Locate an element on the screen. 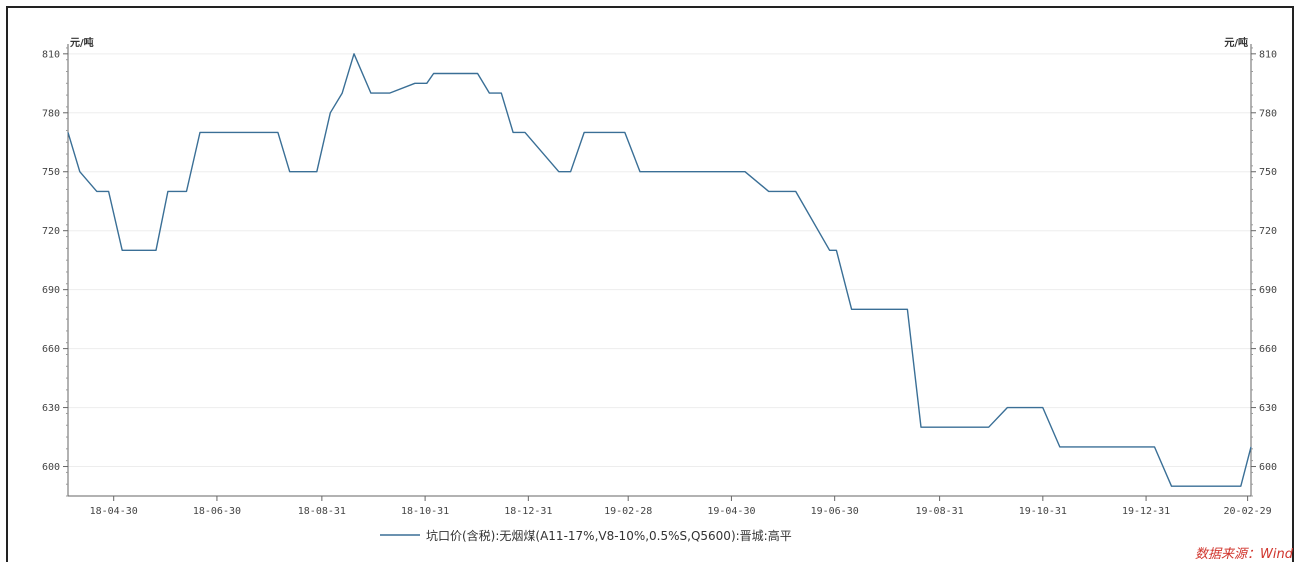  x-tick-label: 18-12-31 is located at coordinates (528, 511).